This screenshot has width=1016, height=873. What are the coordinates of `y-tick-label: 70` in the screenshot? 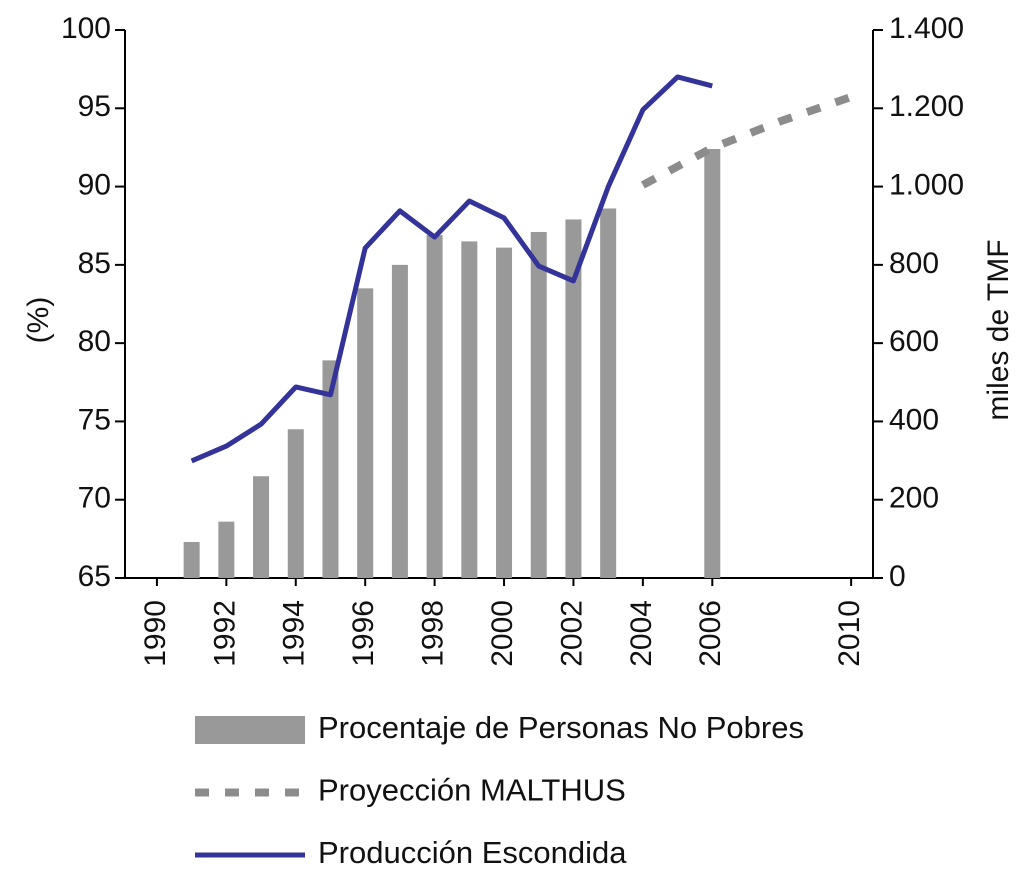 It's located at (94, 498).